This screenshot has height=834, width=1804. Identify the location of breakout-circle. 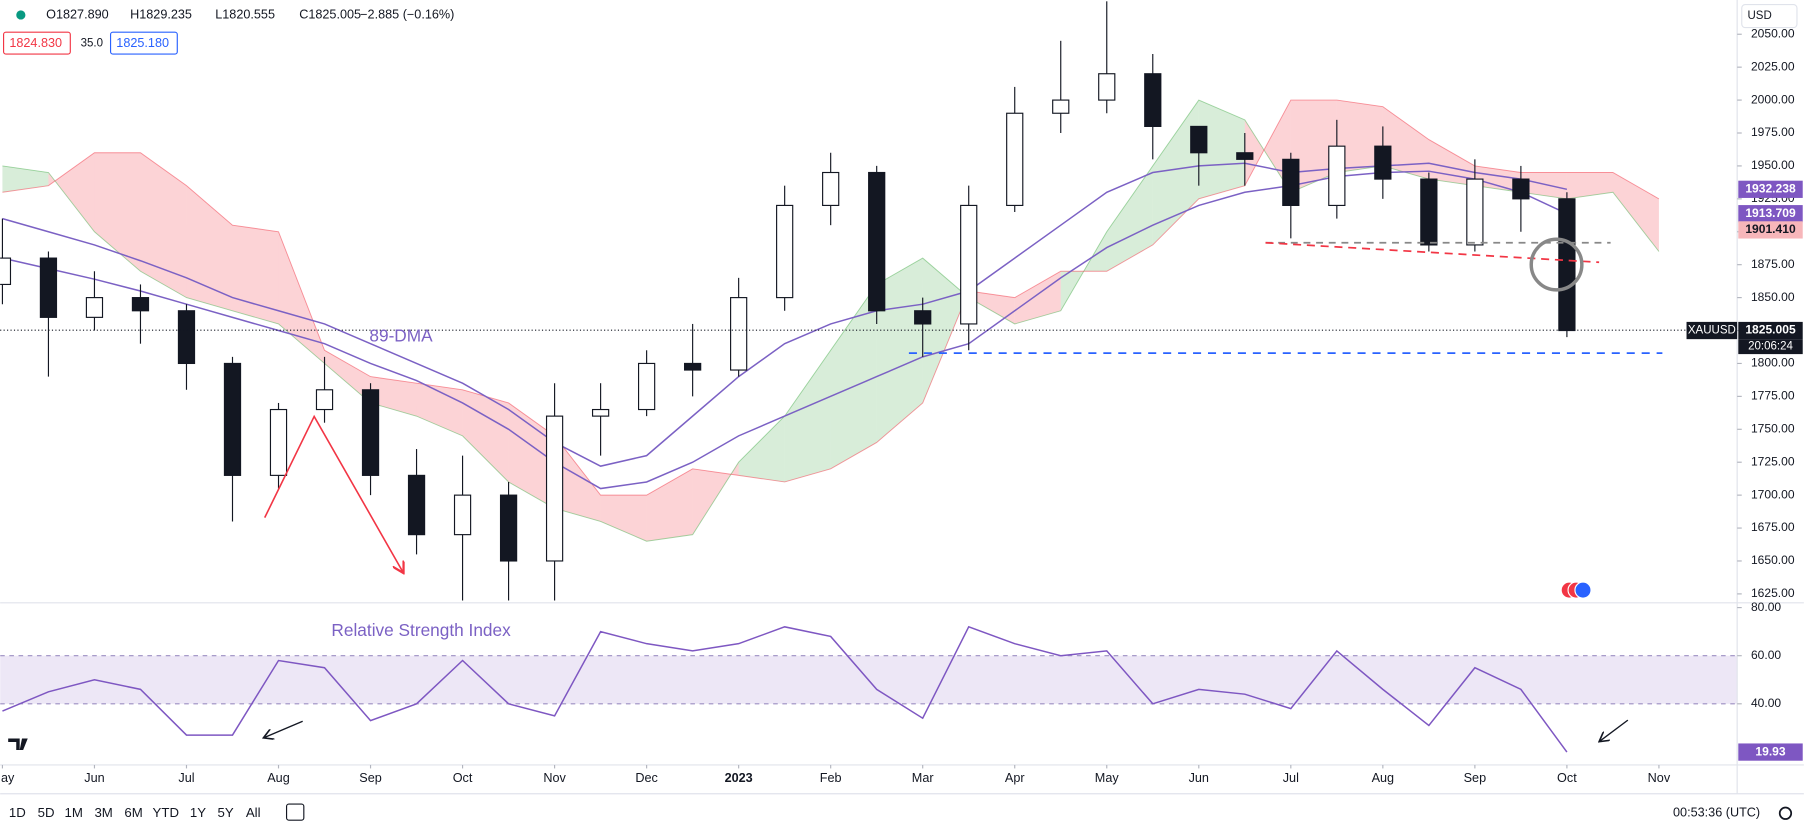
(1556, 264).